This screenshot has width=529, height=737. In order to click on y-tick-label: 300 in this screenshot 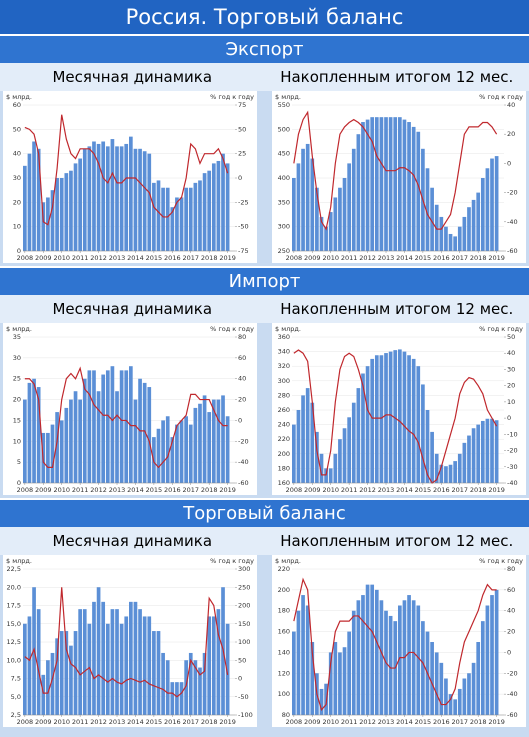, I will do `click(284, 381)`.